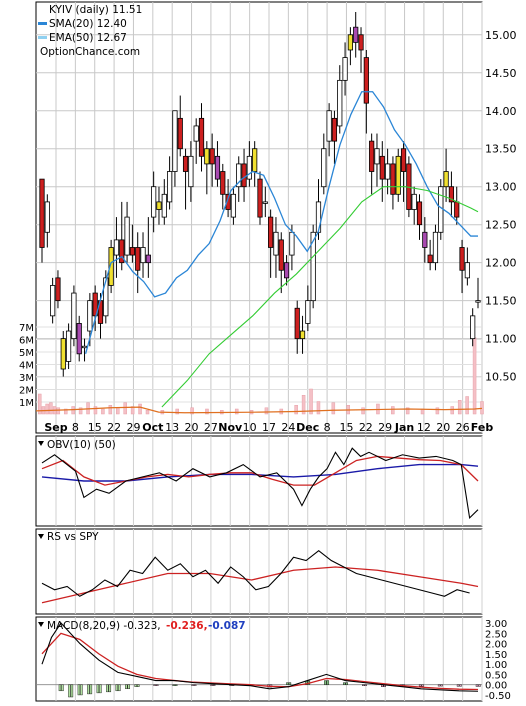 This screenshot has height=706, width=526. Describe the element at coordinates (104, 626) in the screenshot. I see `macd-label: MACD(8,20,9) -0.323,` at that location.